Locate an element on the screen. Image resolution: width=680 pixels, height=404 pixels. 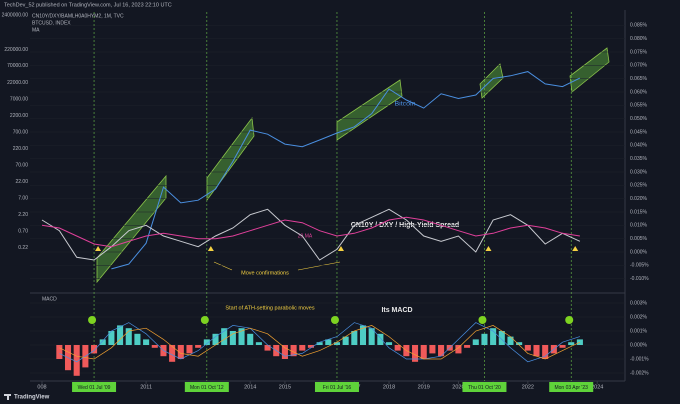
y2-tick-label: 0.070% is located at coordinates (639, 66).